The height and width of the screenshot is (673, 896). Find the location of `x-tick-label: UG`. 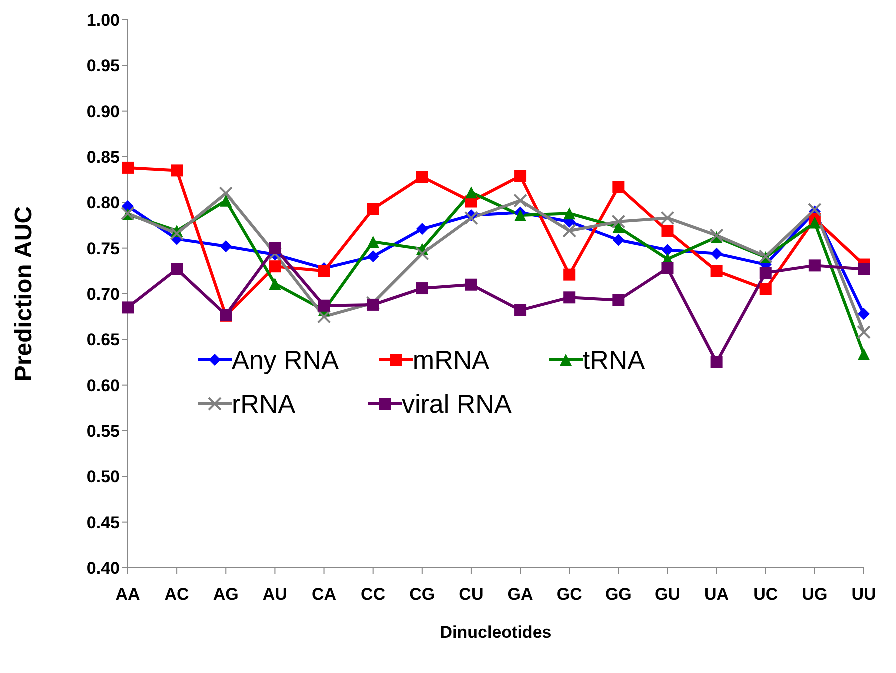

x-tick-label: UG is located at coordinates (815, 594).